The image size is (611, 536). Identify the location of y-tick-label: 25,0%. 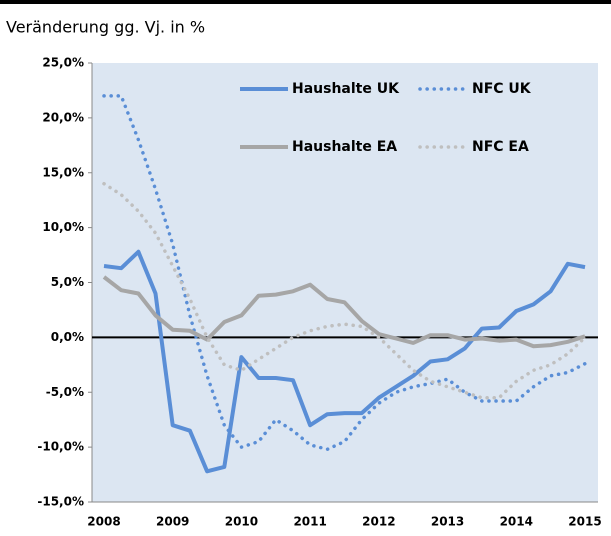
(63, 63).